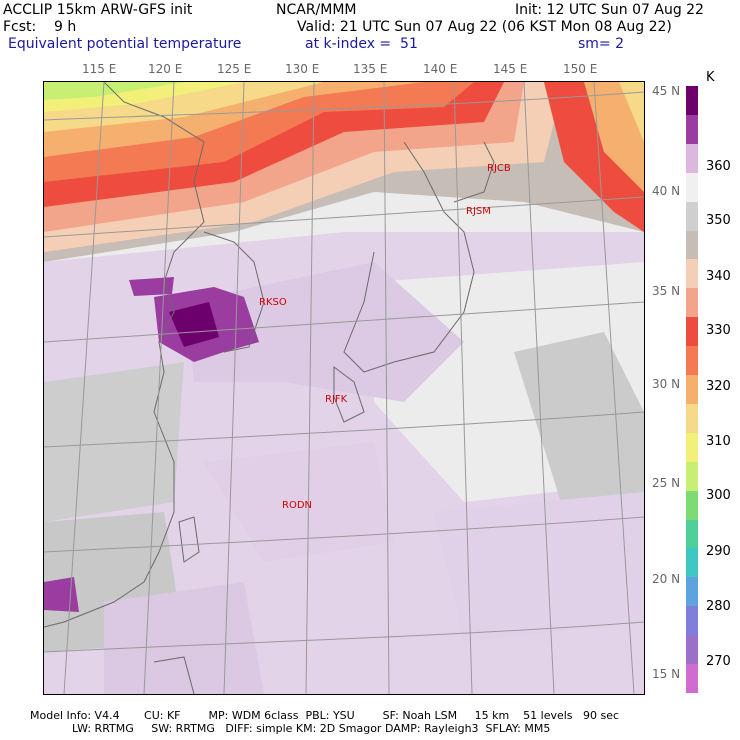  What do you see at coordinates (499, 168) in the screenshot?
I see `station-rjcb: RJCB` at bounding box center [499, 168].